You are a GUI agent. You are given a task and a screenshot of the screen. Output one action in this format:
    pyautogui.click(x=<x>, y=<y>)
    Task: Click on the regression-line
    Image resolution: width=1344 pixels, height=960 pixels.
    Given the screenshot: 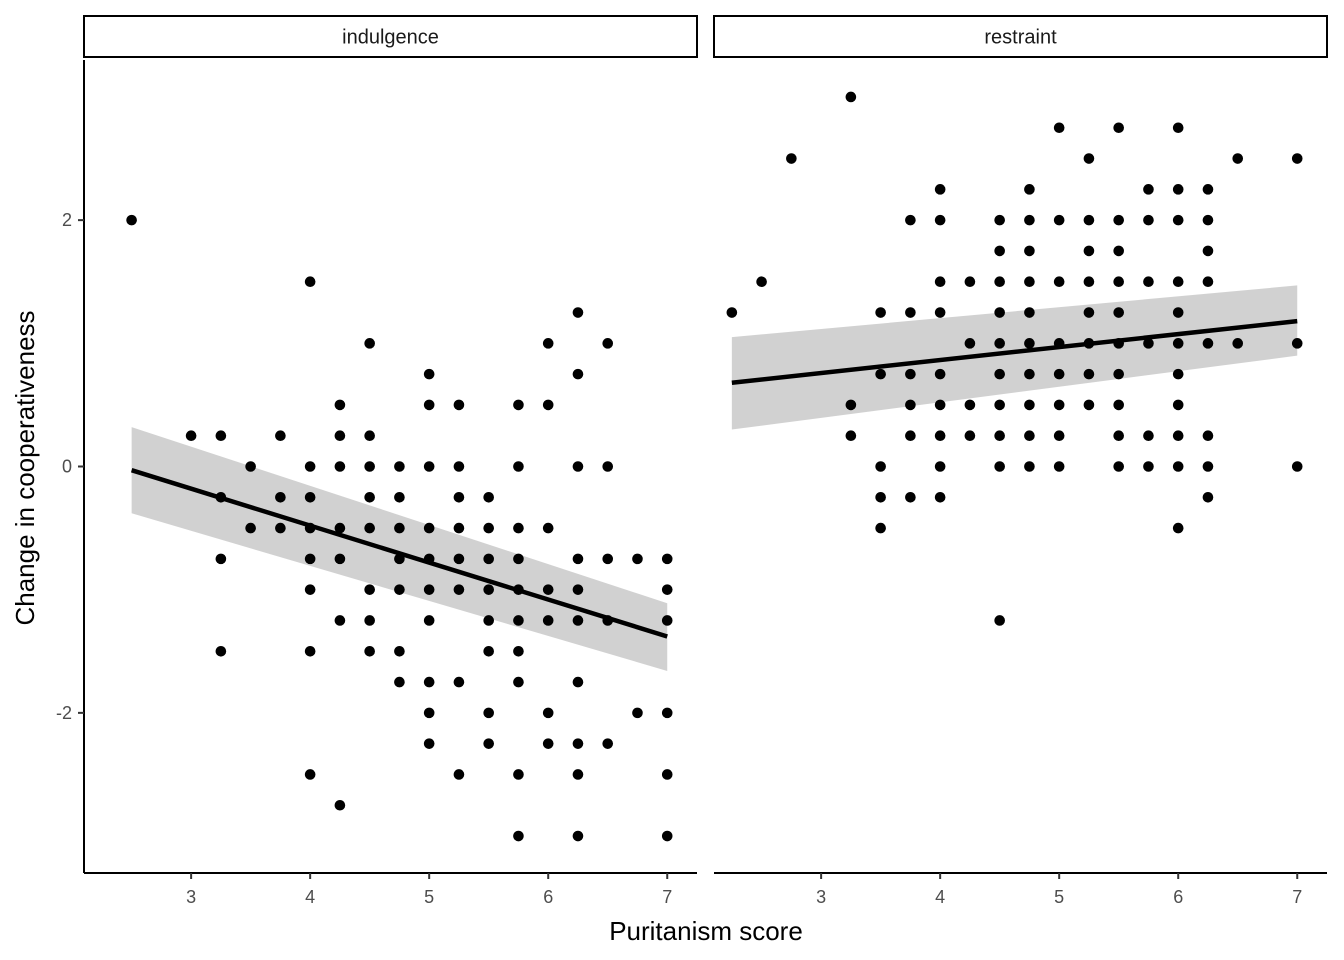 What is the action you would take?
    pyautogui.click(x=1014, y=351)
    